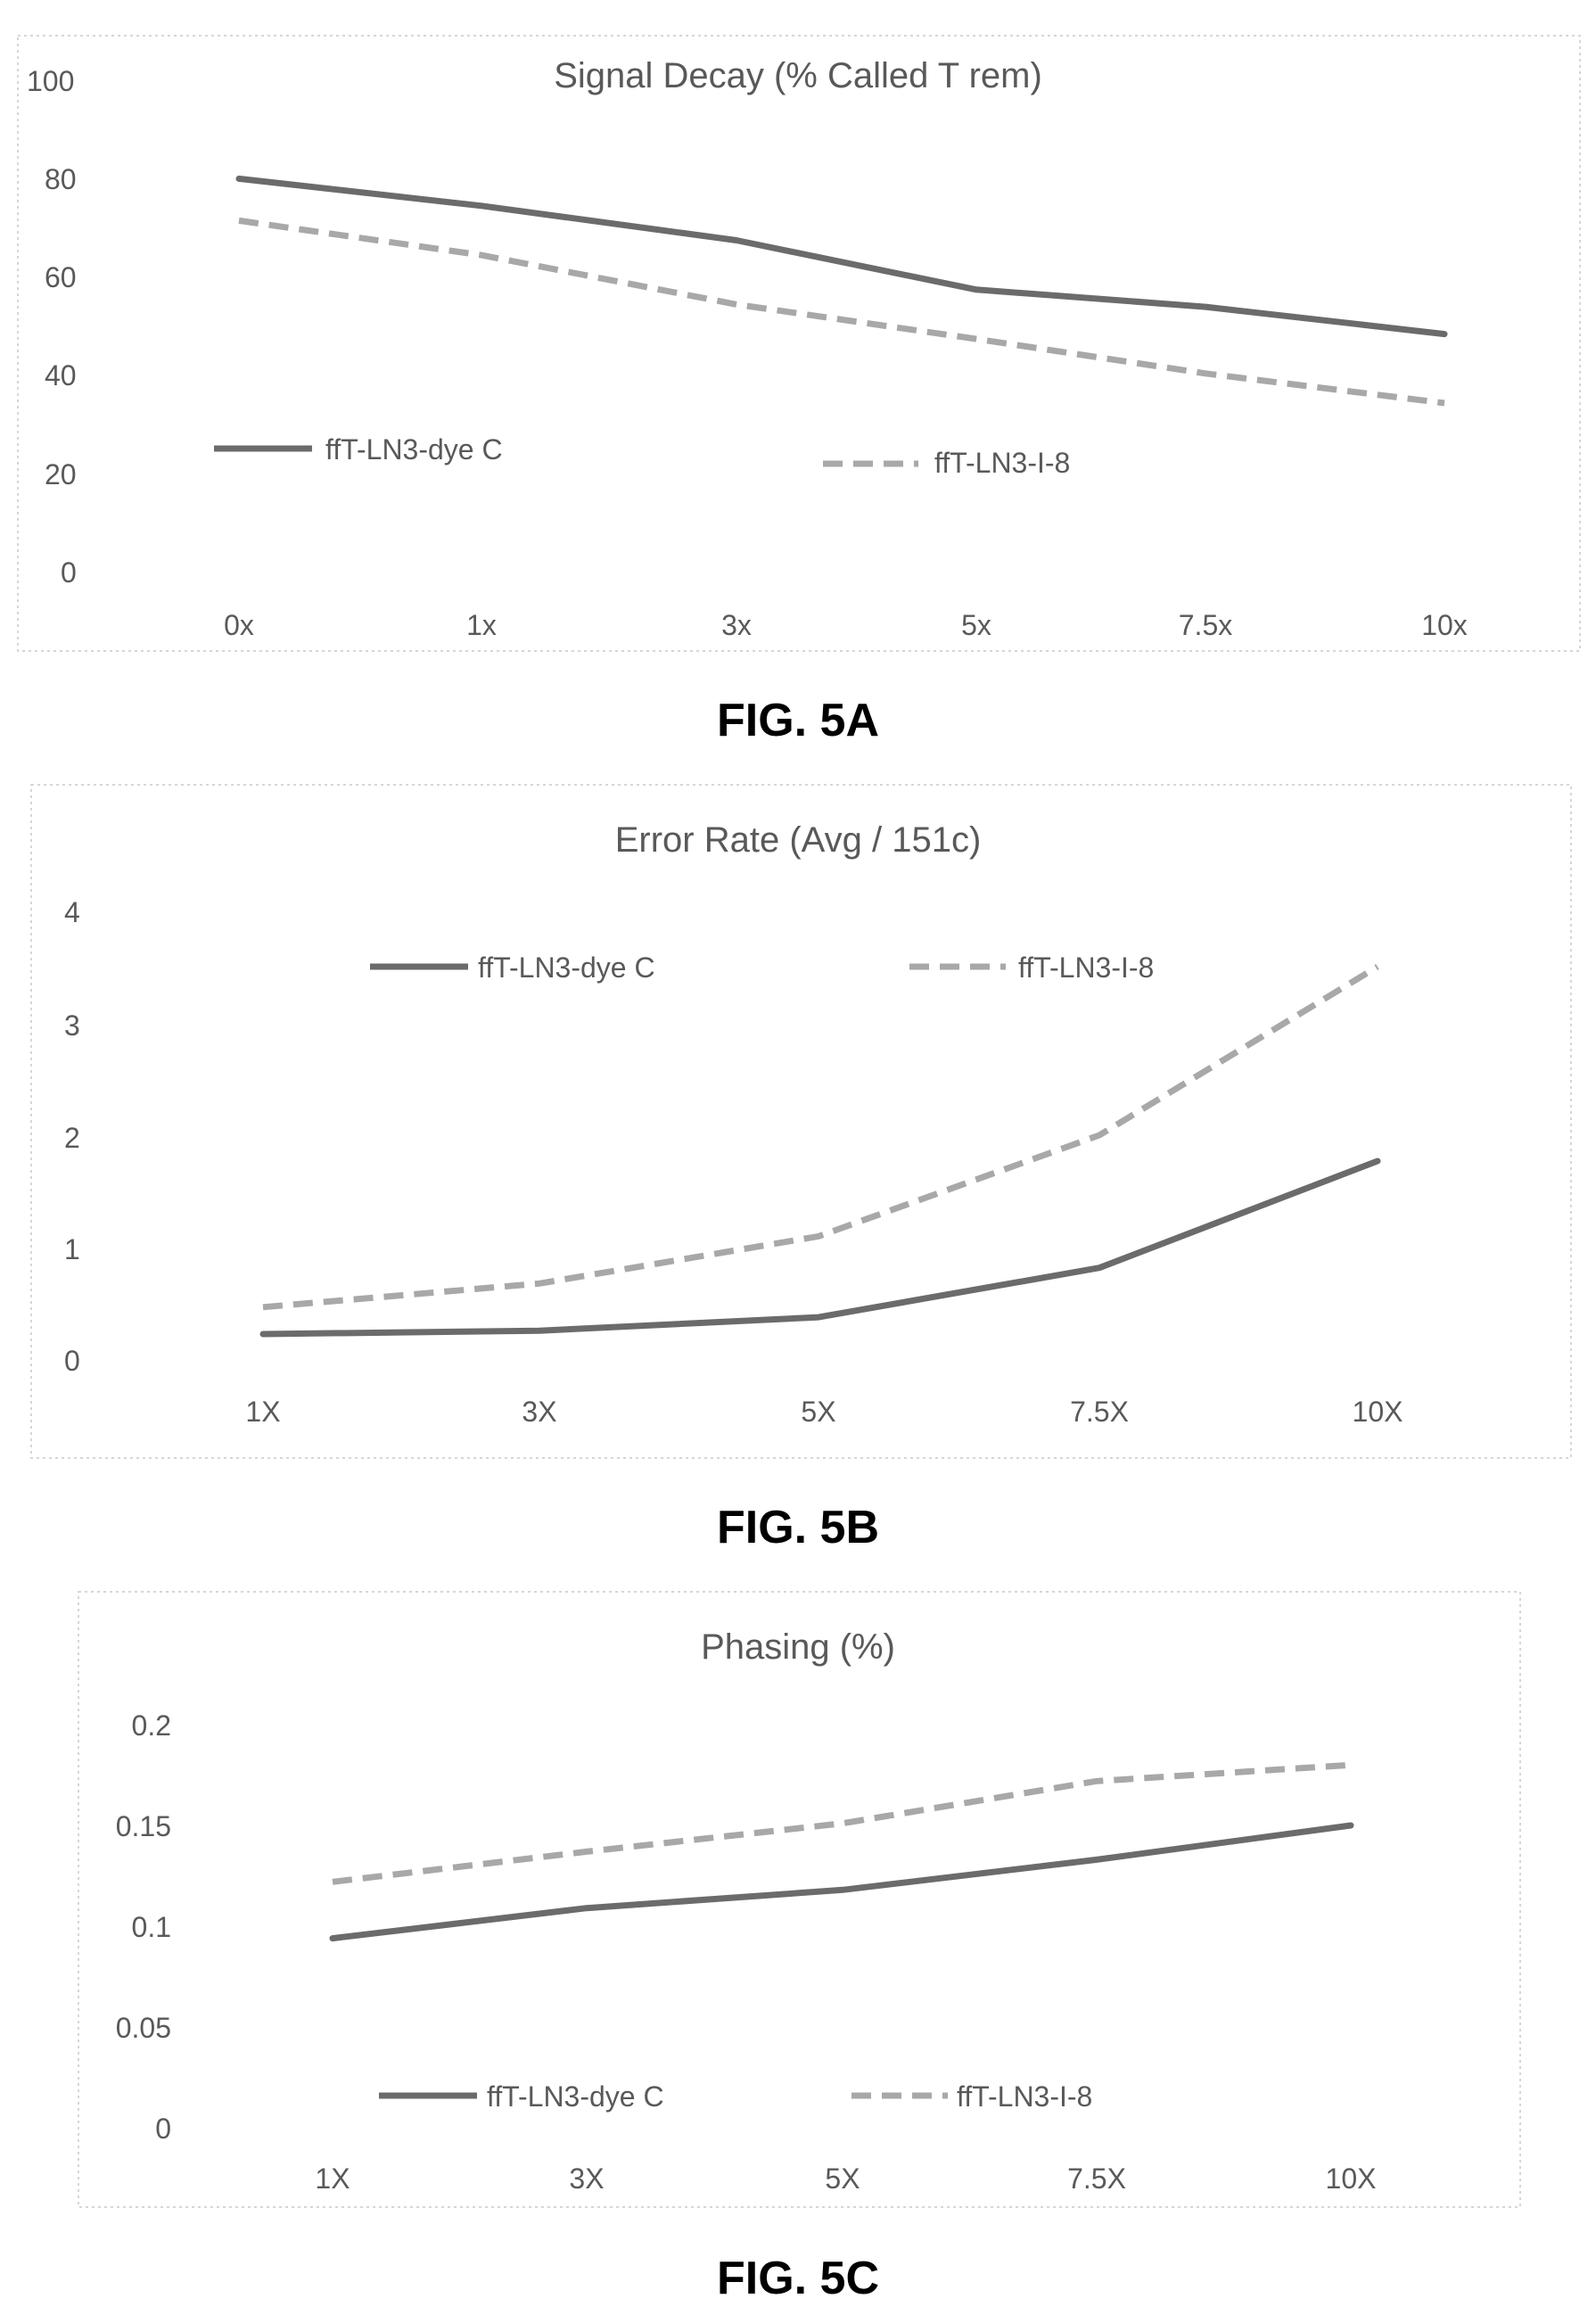  What do you see at coordinates (798, 2278) in the screenshot?
I see `figure-label-5c: FIG. 5C` at bounding box center [798, 2278].